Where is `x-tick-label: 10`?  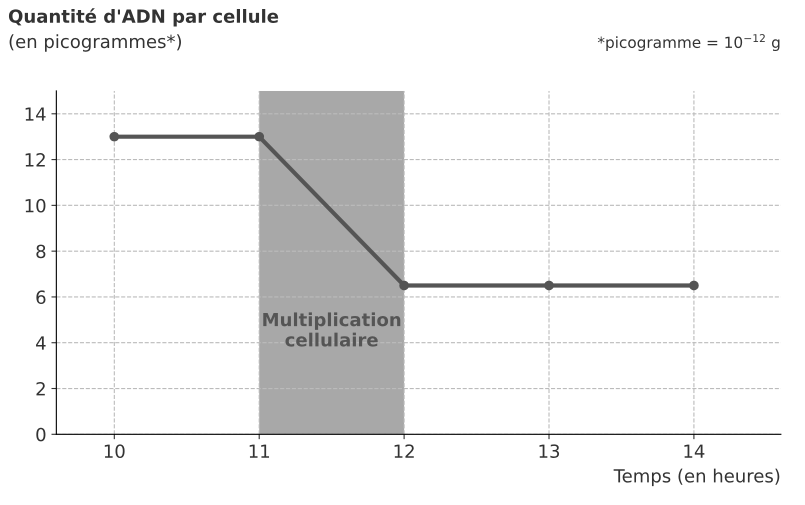 x-tick-label: 10 is located at coordinates (114, 451).